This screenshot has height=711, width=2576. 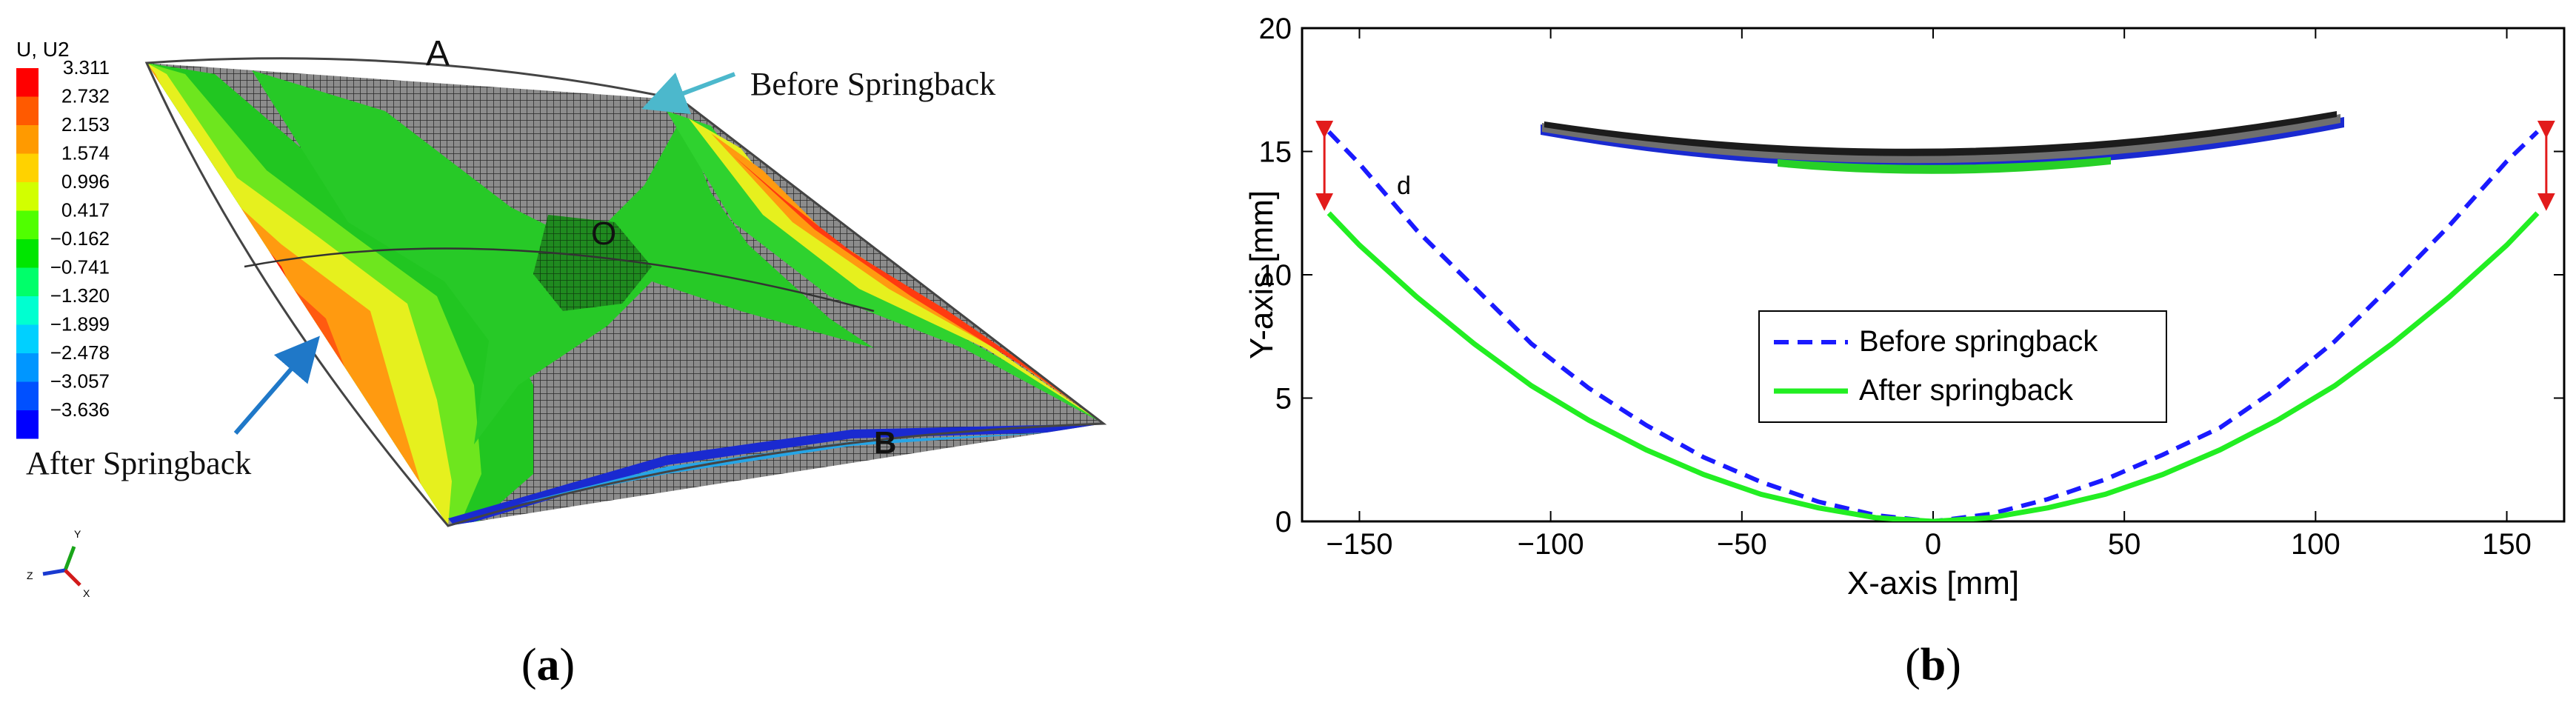 What do you see at coordinates (85, 181) in the screenshot?
I see `legend-value: 0.996` at bounding box center [85, 181].